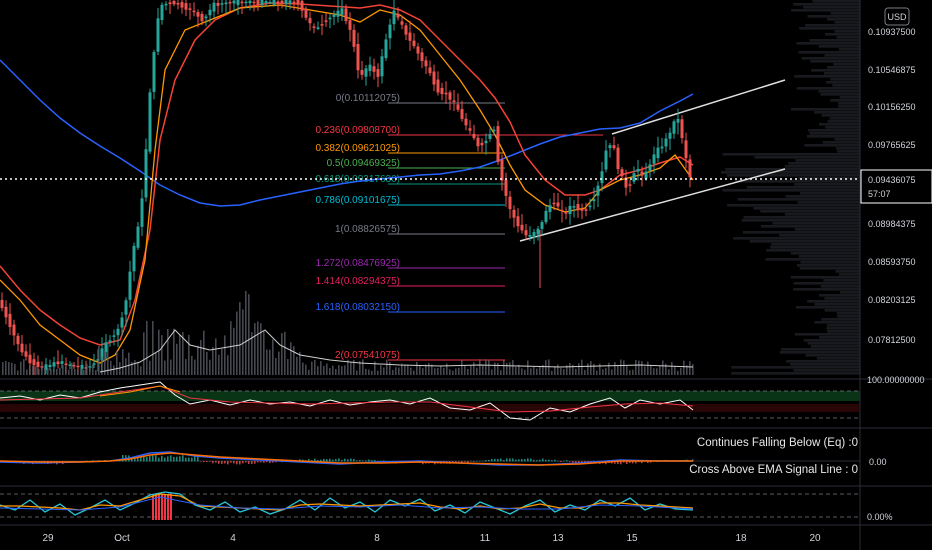  I want to click on time-tick: 18, so click(741, 538).